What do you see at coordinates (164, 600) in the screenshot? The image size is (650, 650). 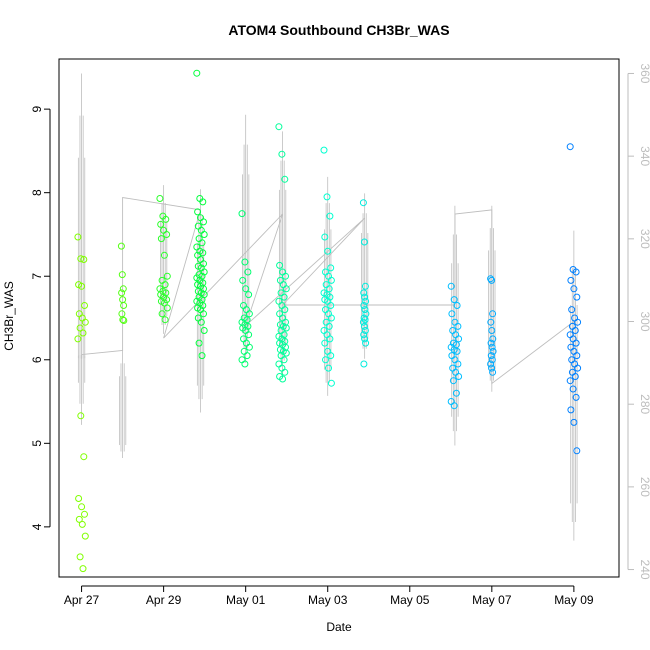 I see `x-tick-label: Apr 29` at bounding box center [164, 600].